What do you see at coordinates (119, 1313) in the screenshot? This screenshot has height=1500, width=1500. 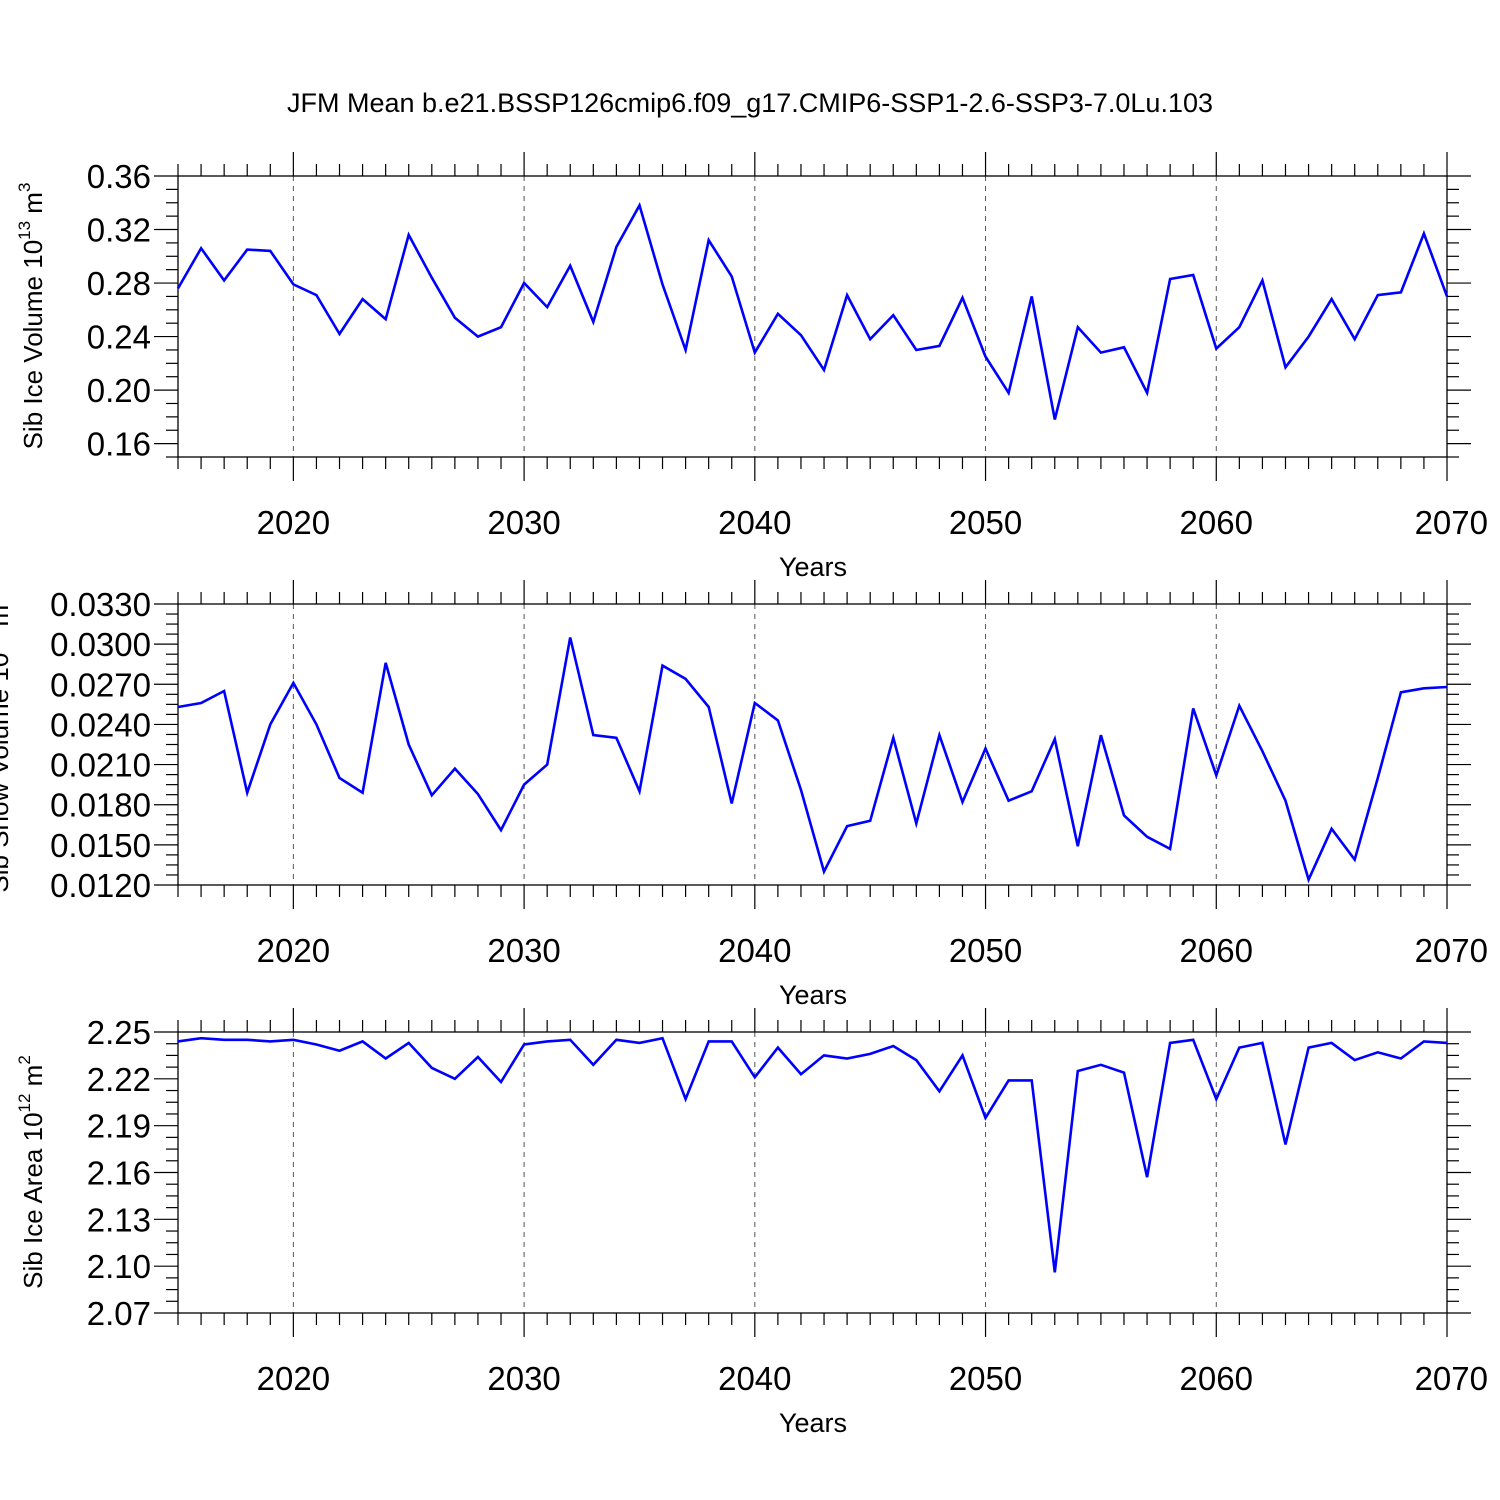 I see `y-tick-label: 2.07` at bounding box center [119, 1313].